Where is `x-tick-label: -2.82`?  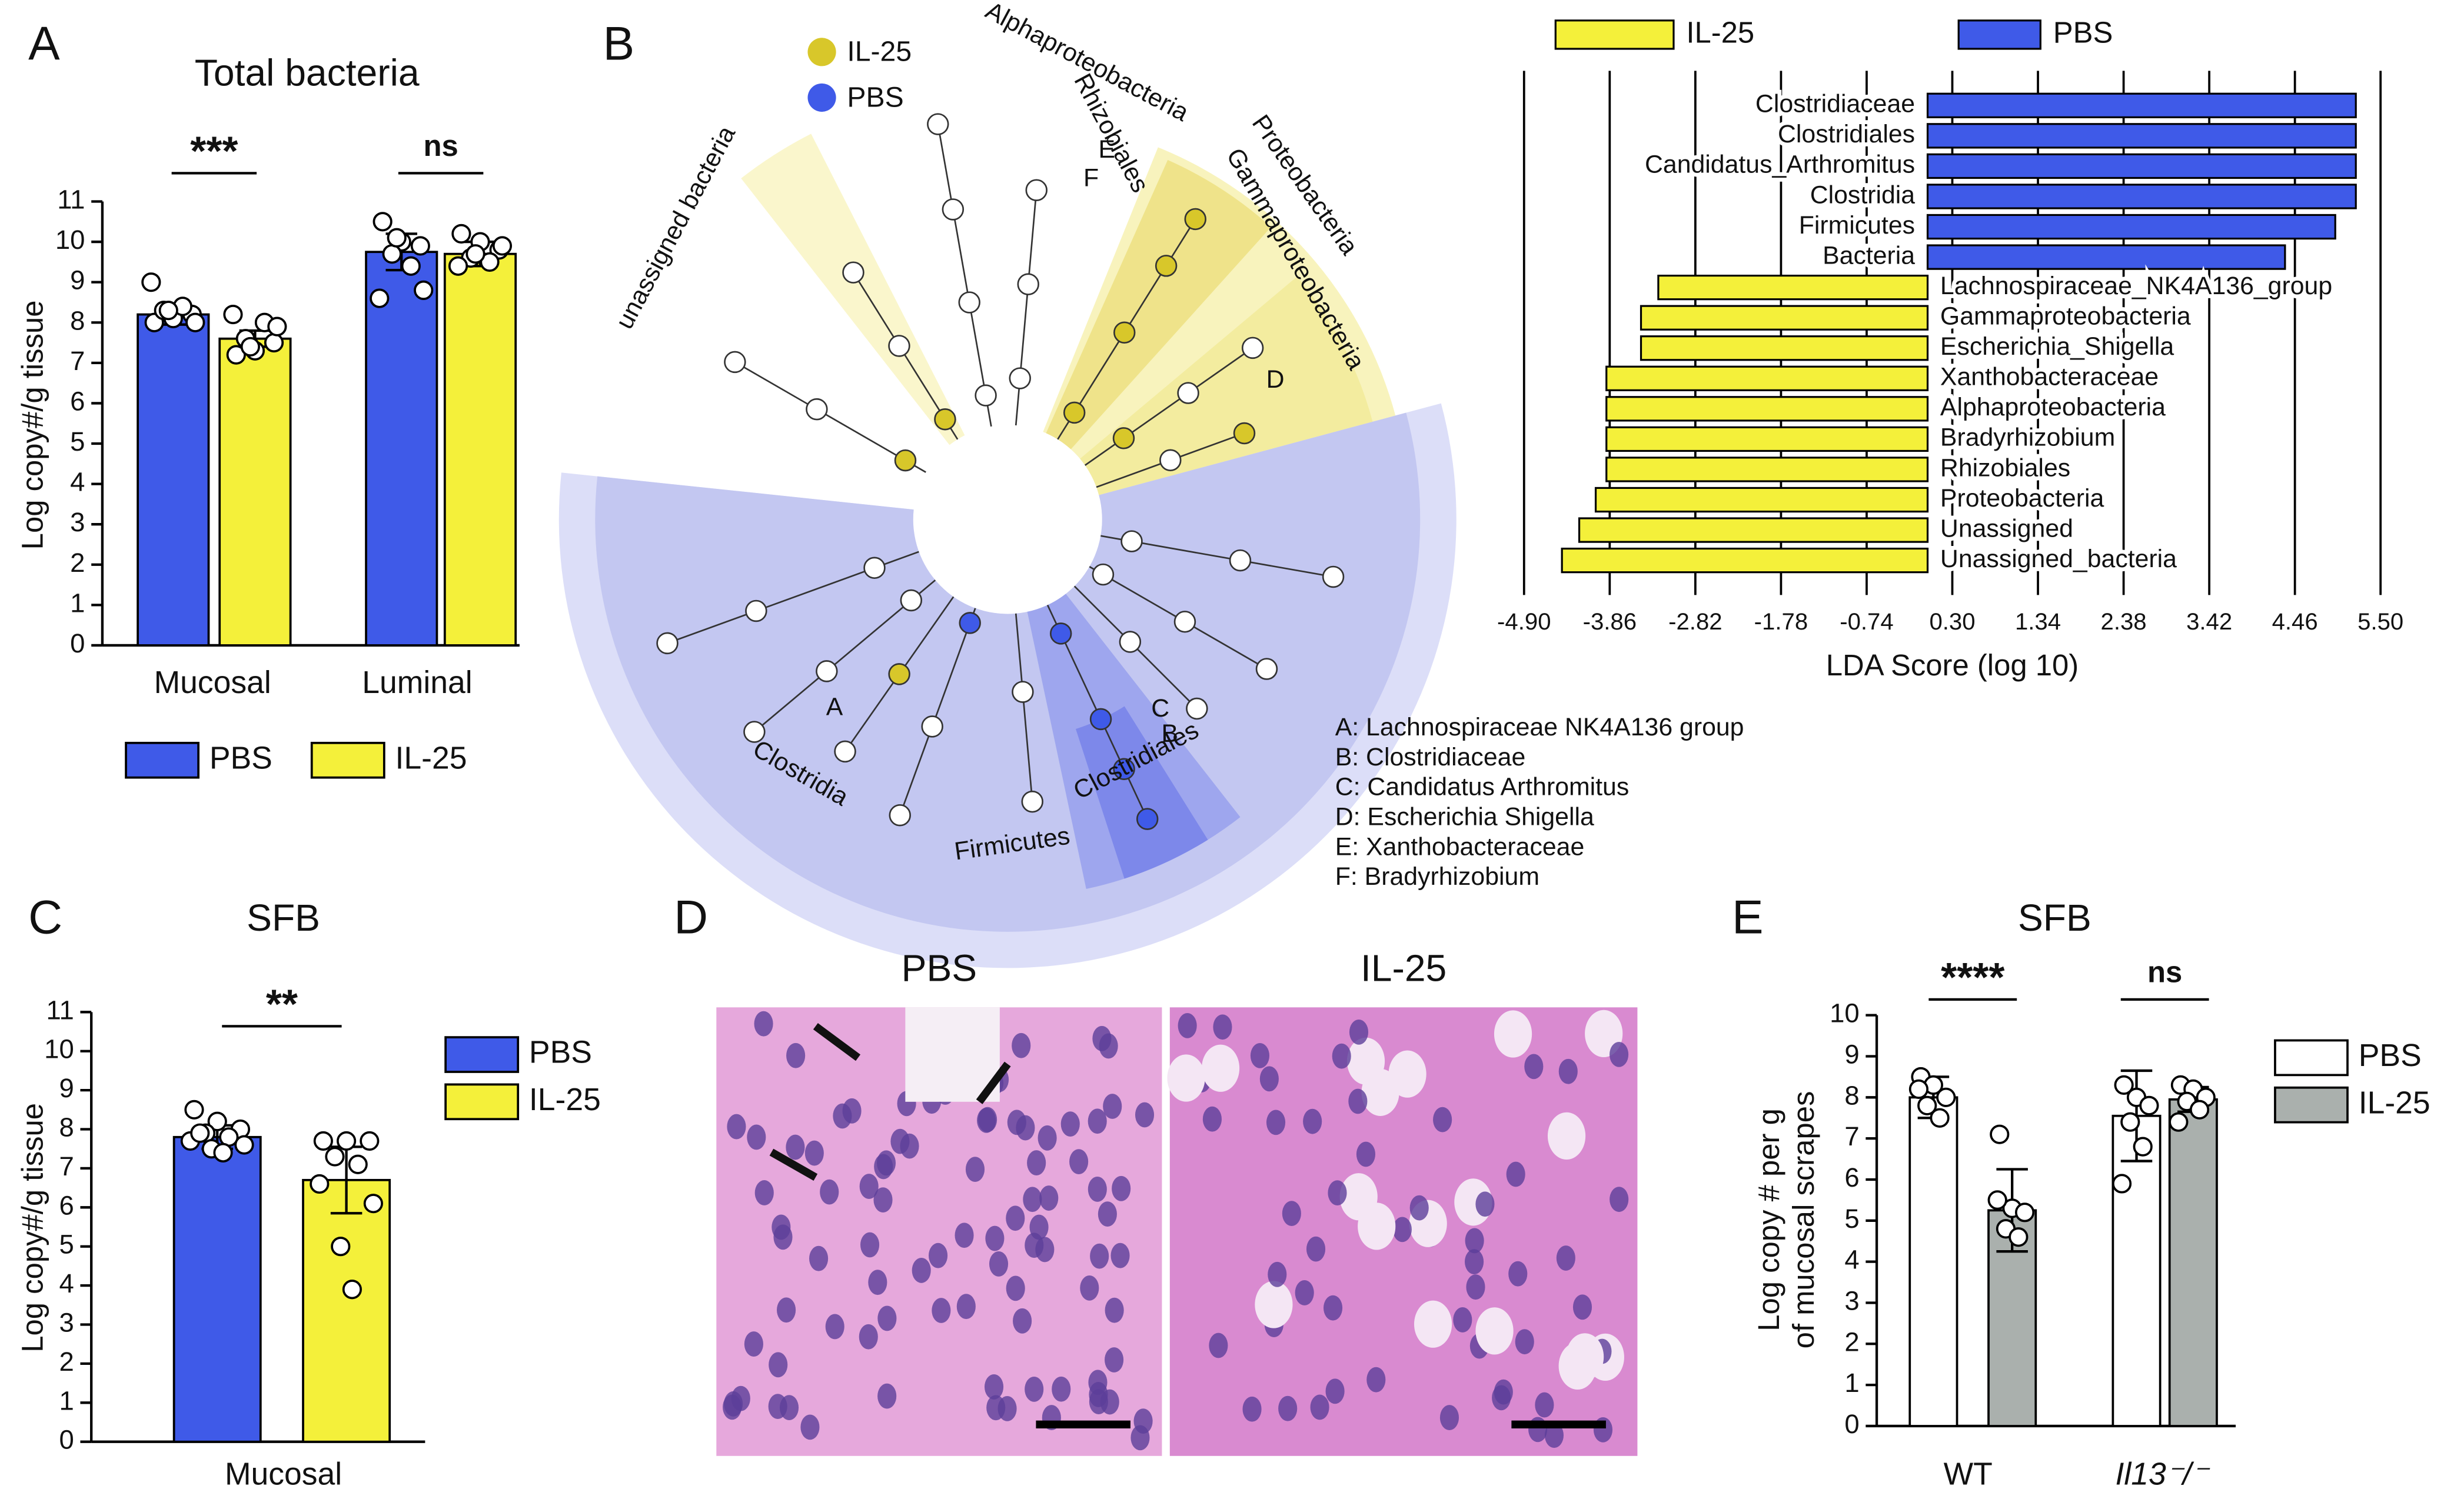
x-tick-label: -2.82 is located at coordinates (1695, 621).